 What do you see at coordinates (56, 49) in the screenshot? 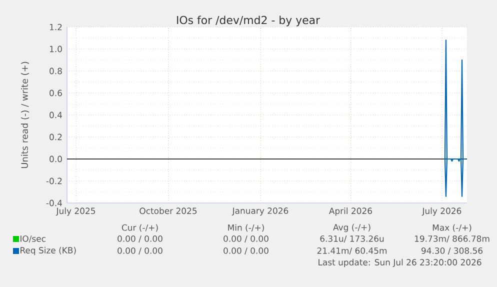
I see `y-tick-label: 1.0` at bounding box center [56, 49].